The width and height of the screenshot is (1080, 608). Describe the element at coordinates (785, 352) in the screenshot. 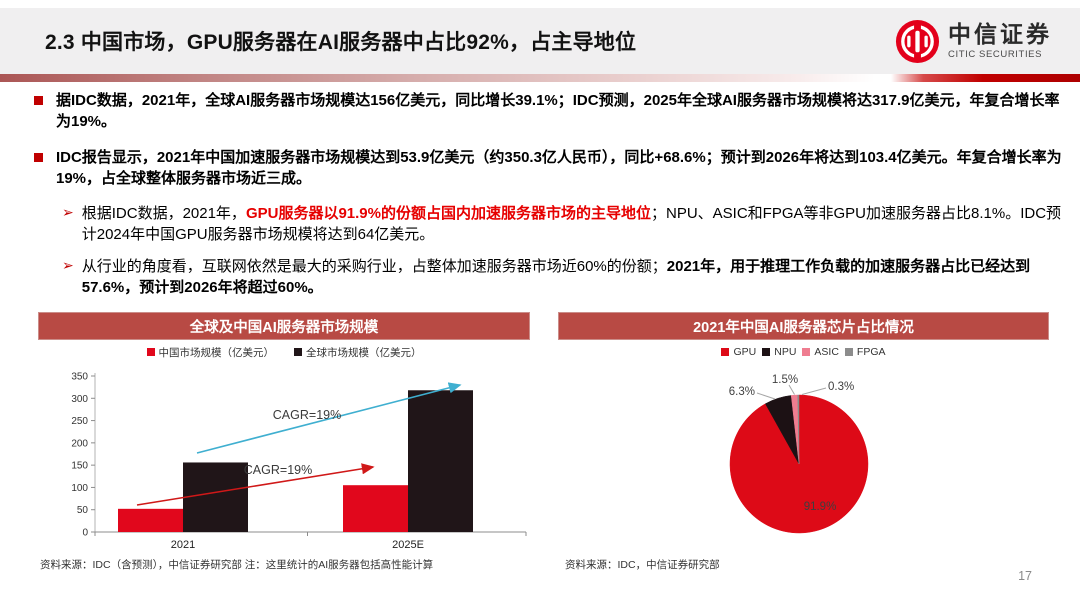

I see `legend-label: NPU` at that location.